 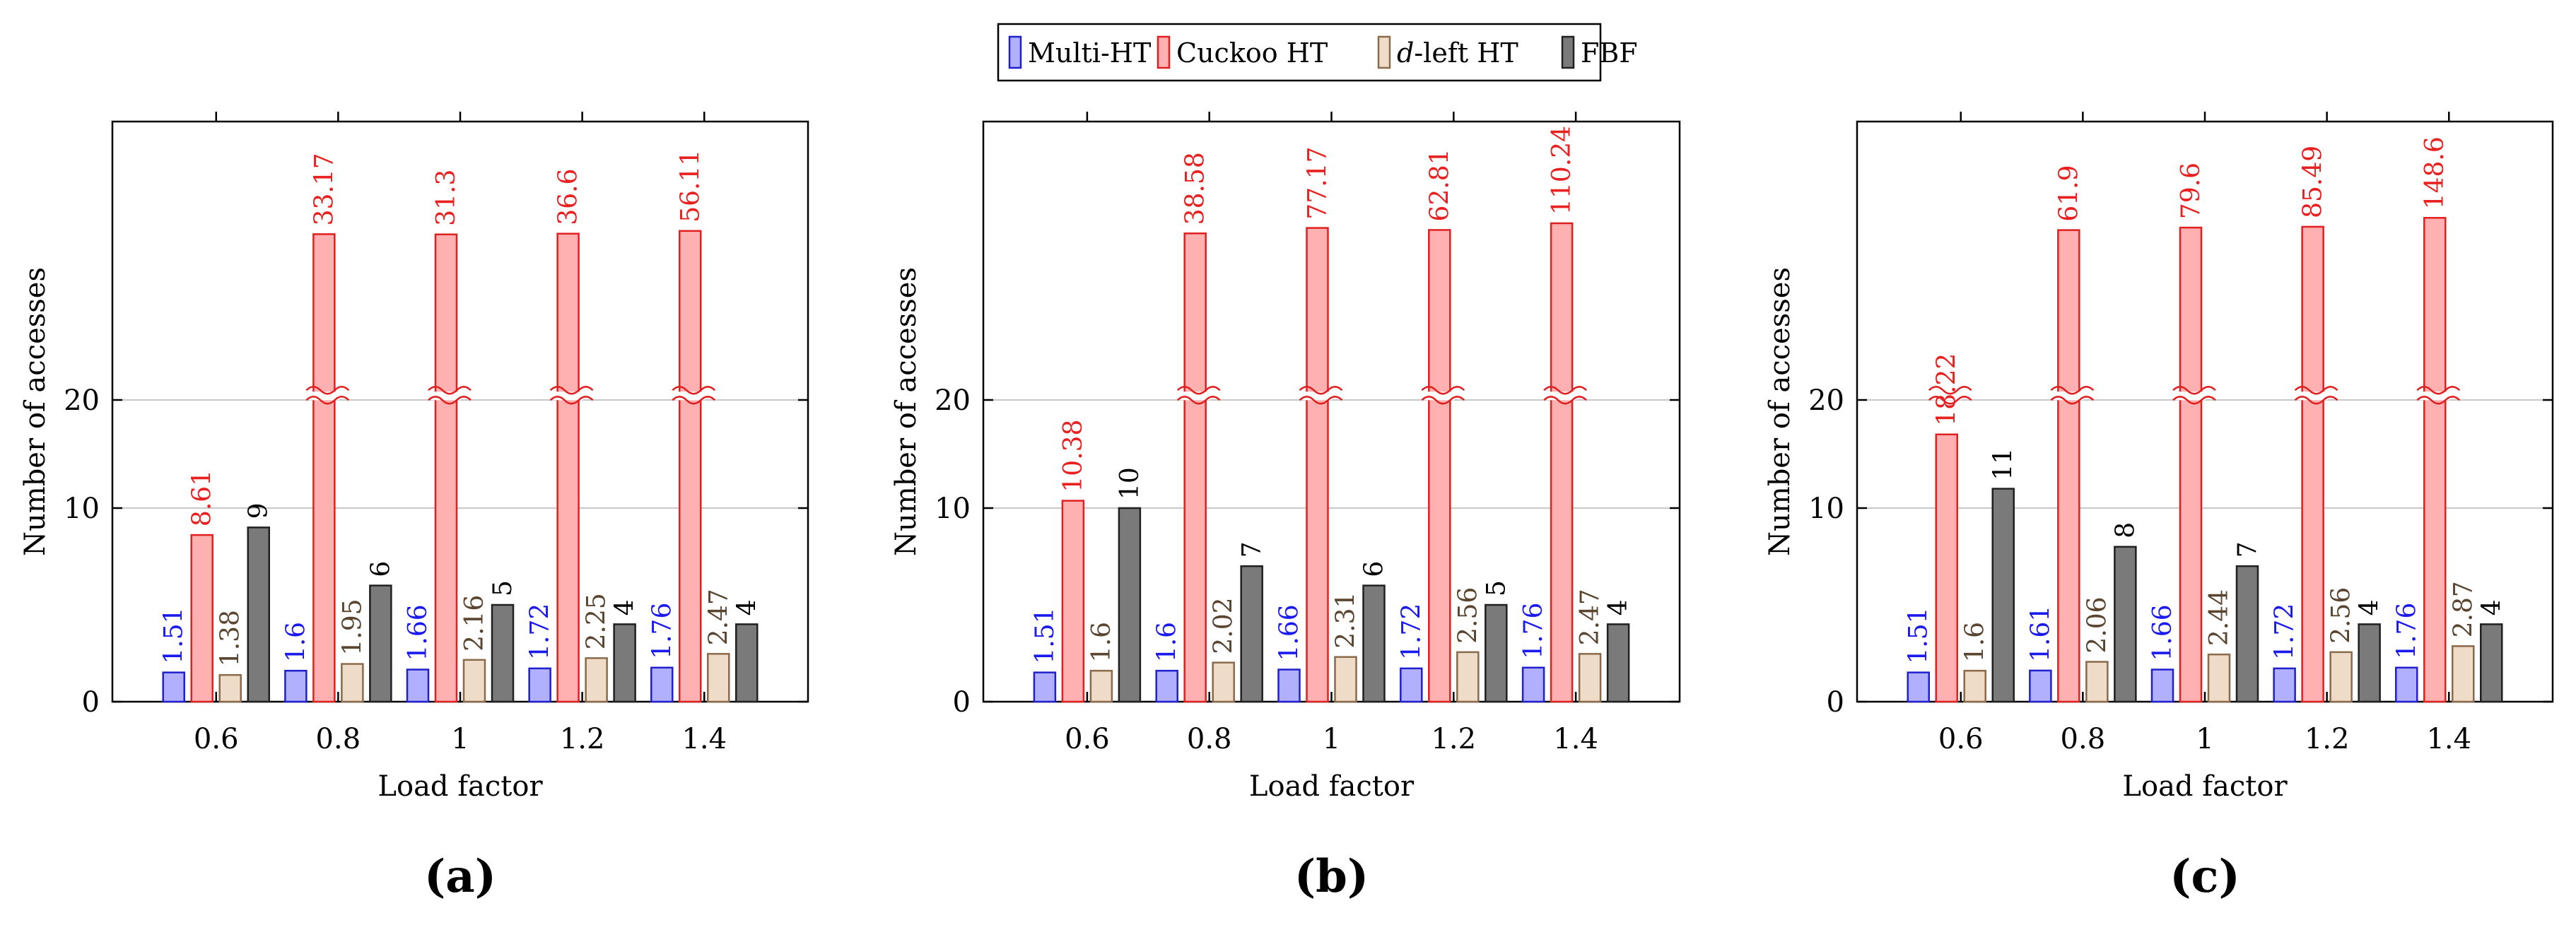 What do you see at coordinates (1015, 52) in the screenshot?
I see `legend-swatch-multi-ht` at bounding box center [1015, 52].